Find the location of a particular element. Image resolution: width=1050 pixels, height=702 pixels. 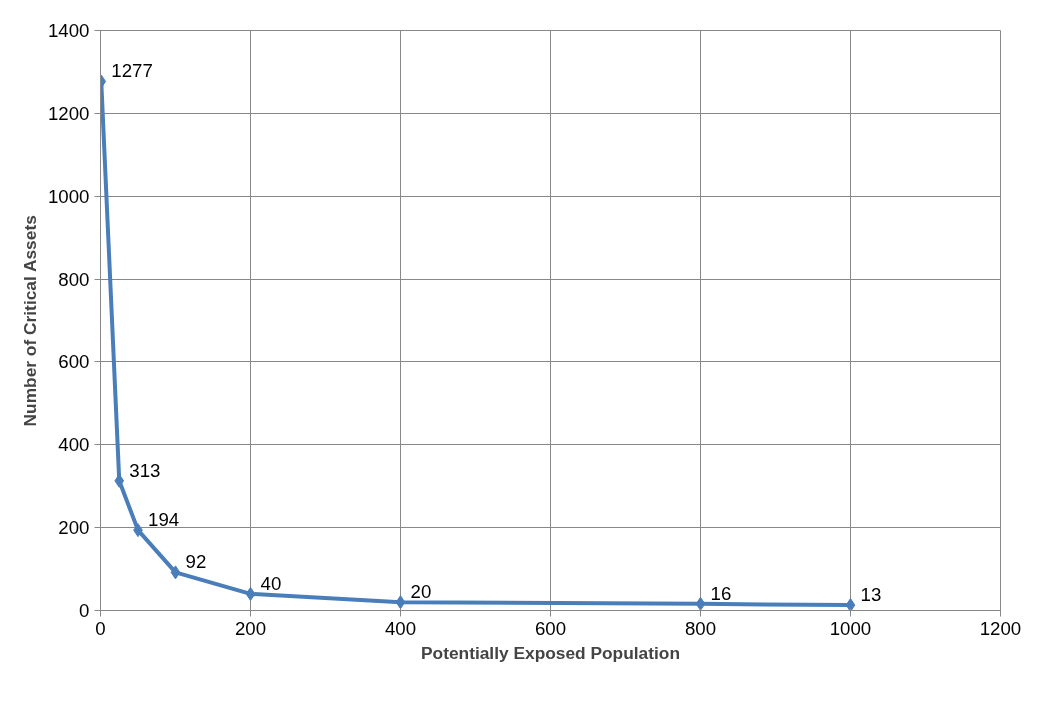

x-tick-label: 800 is located at coordinates (700, 628).